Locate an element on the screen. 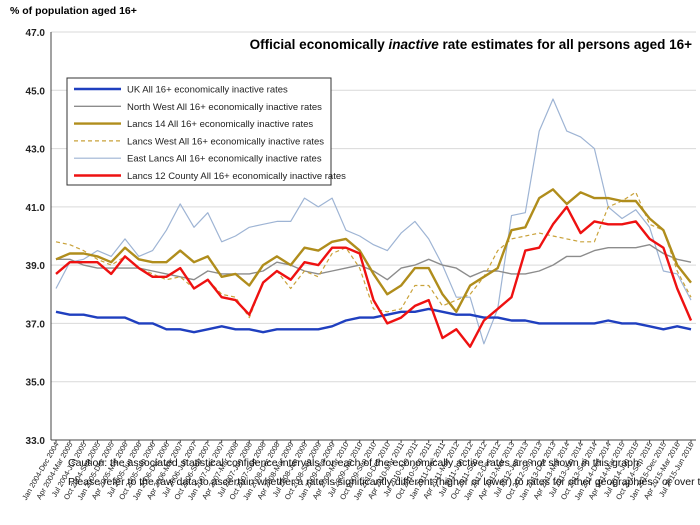 The height and width of the screenshot is (525, 700). y-tick-label: 41.0 is located at coordinates (36, 208).